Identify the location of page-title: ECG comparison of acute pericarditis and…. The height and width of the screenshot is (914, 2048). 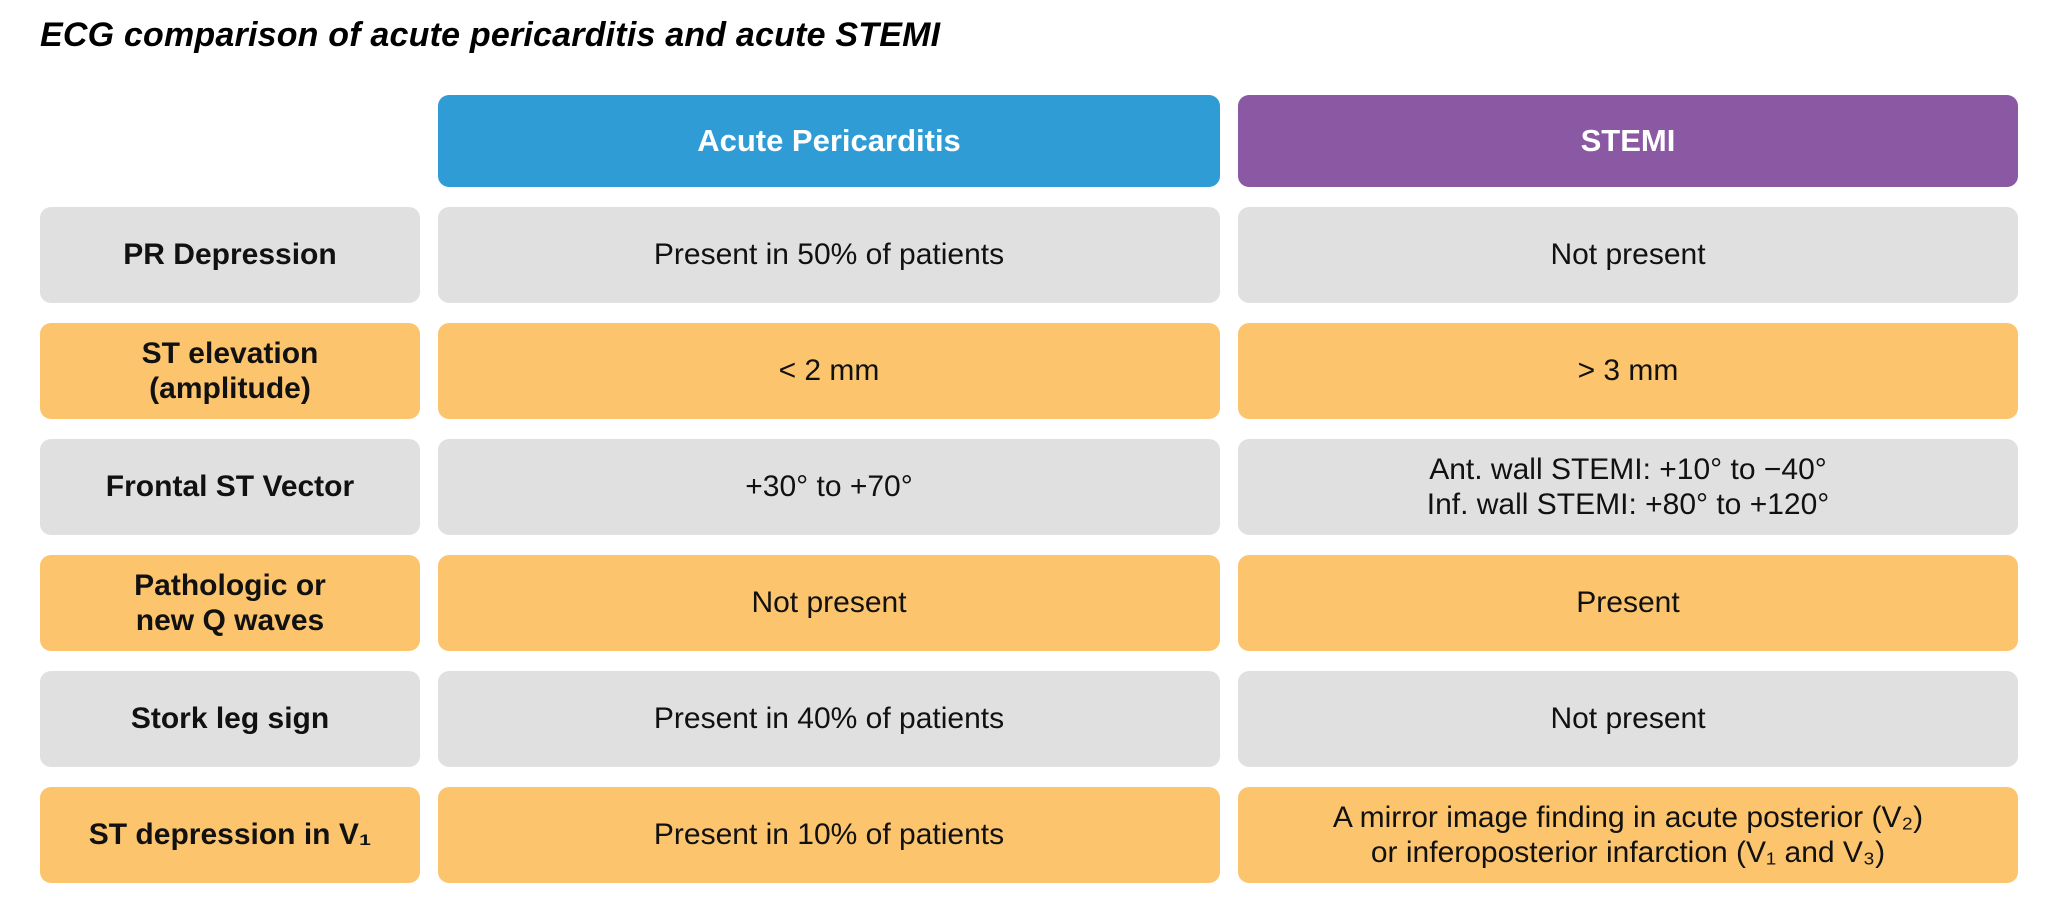
(490, 35).